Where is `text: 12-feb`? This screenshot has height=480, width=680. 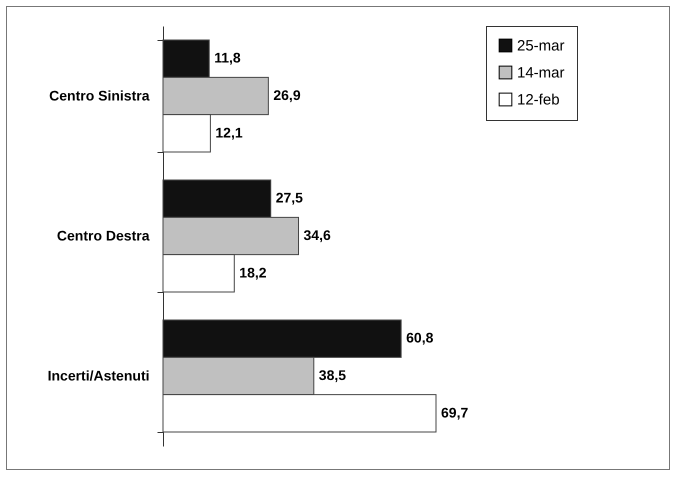 text: 12-feb is located at coordinates (538, 100).